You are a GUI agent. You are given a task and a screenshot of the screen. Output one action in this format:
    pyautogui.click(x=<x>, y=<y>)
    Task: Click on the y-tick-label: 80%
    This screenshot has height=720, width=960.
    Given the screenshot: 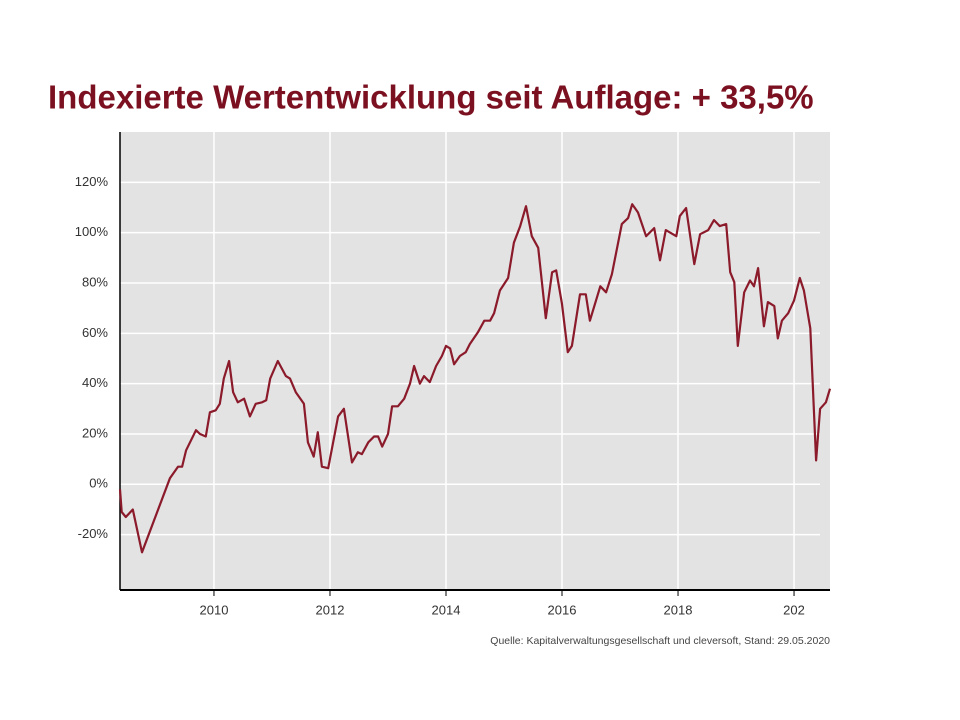 What is the action you would take?
    pyautogui.click(x=95, y=281)
    